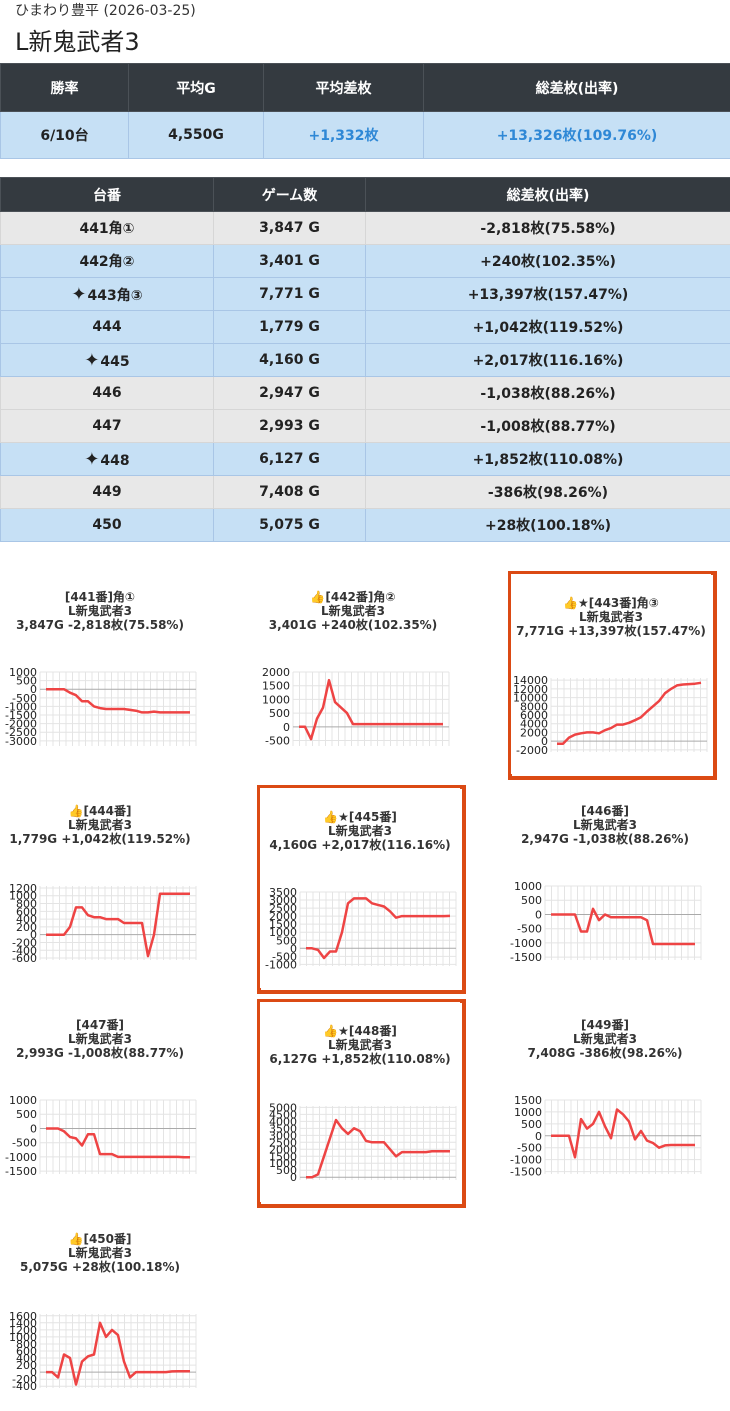 The image size is (730, 1411). Describe the element at coordinates (289, 327) in the screenshot. I see `games-cell: 1,779 G` at that location.